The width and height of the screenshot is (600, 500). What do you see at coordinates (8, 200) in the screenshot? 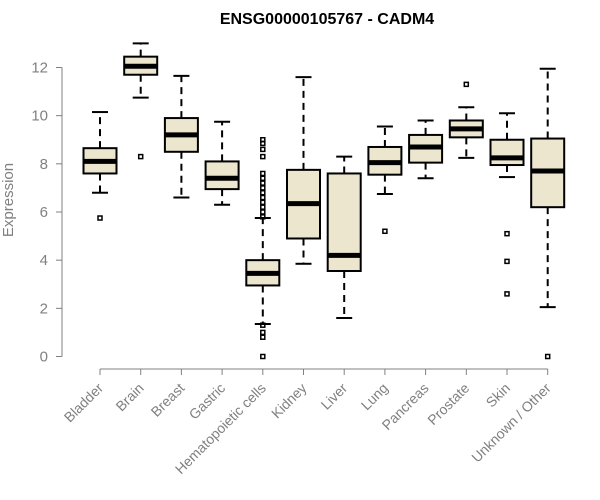
I see `y-axis-label: Expression` at bounding box center [8, 200].